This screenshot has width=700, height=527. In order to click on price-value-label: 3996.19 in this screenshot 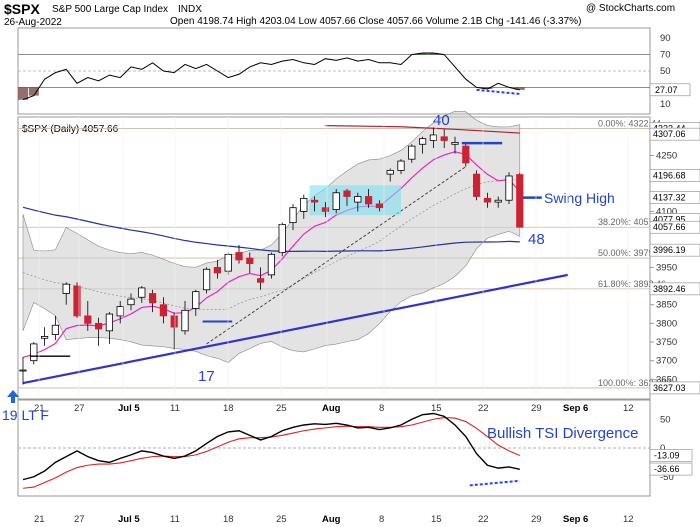, I will do `click(669, 250)`.